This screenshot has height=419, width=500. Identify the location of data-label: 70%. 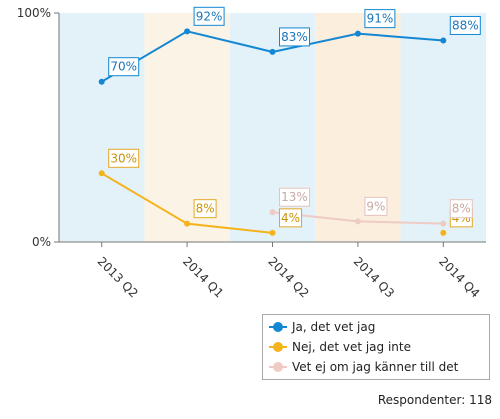
(123, 67).